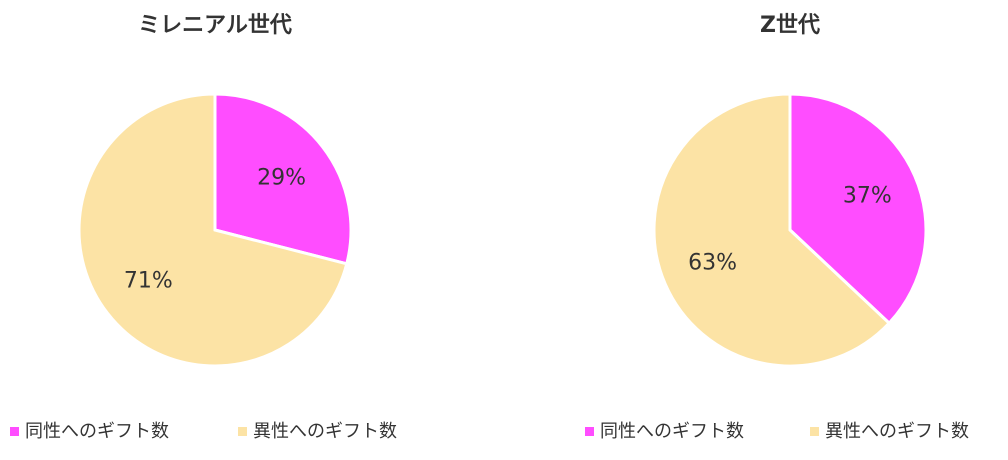 The width and height of the screenshot is (1008, 460). I want to click on chart-title: ミレニアル世代, so click(215, 25).